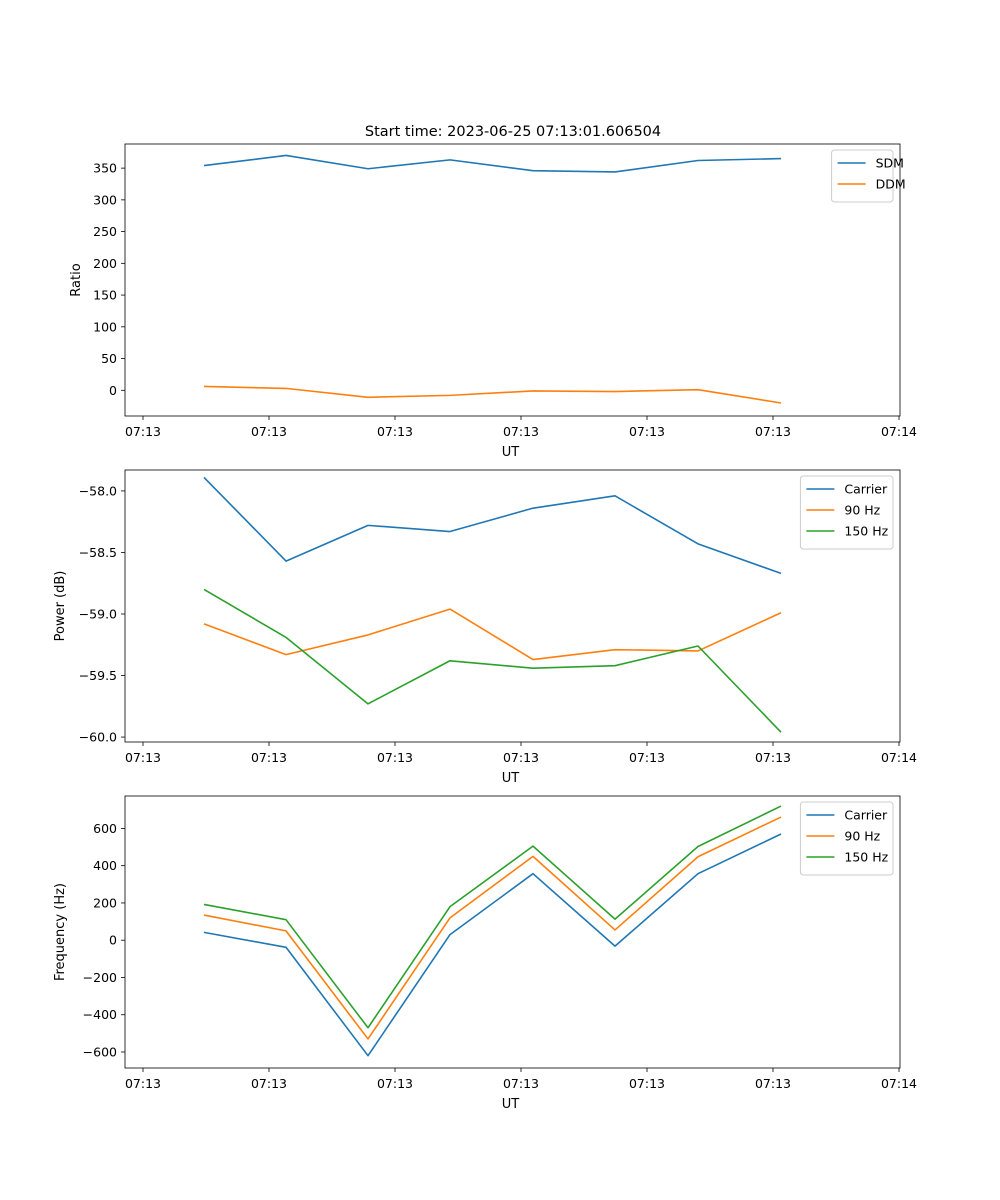  Describe the element at coordinates (105, 828) in the screenshot. I see `y-tick-label: 600` at that location.